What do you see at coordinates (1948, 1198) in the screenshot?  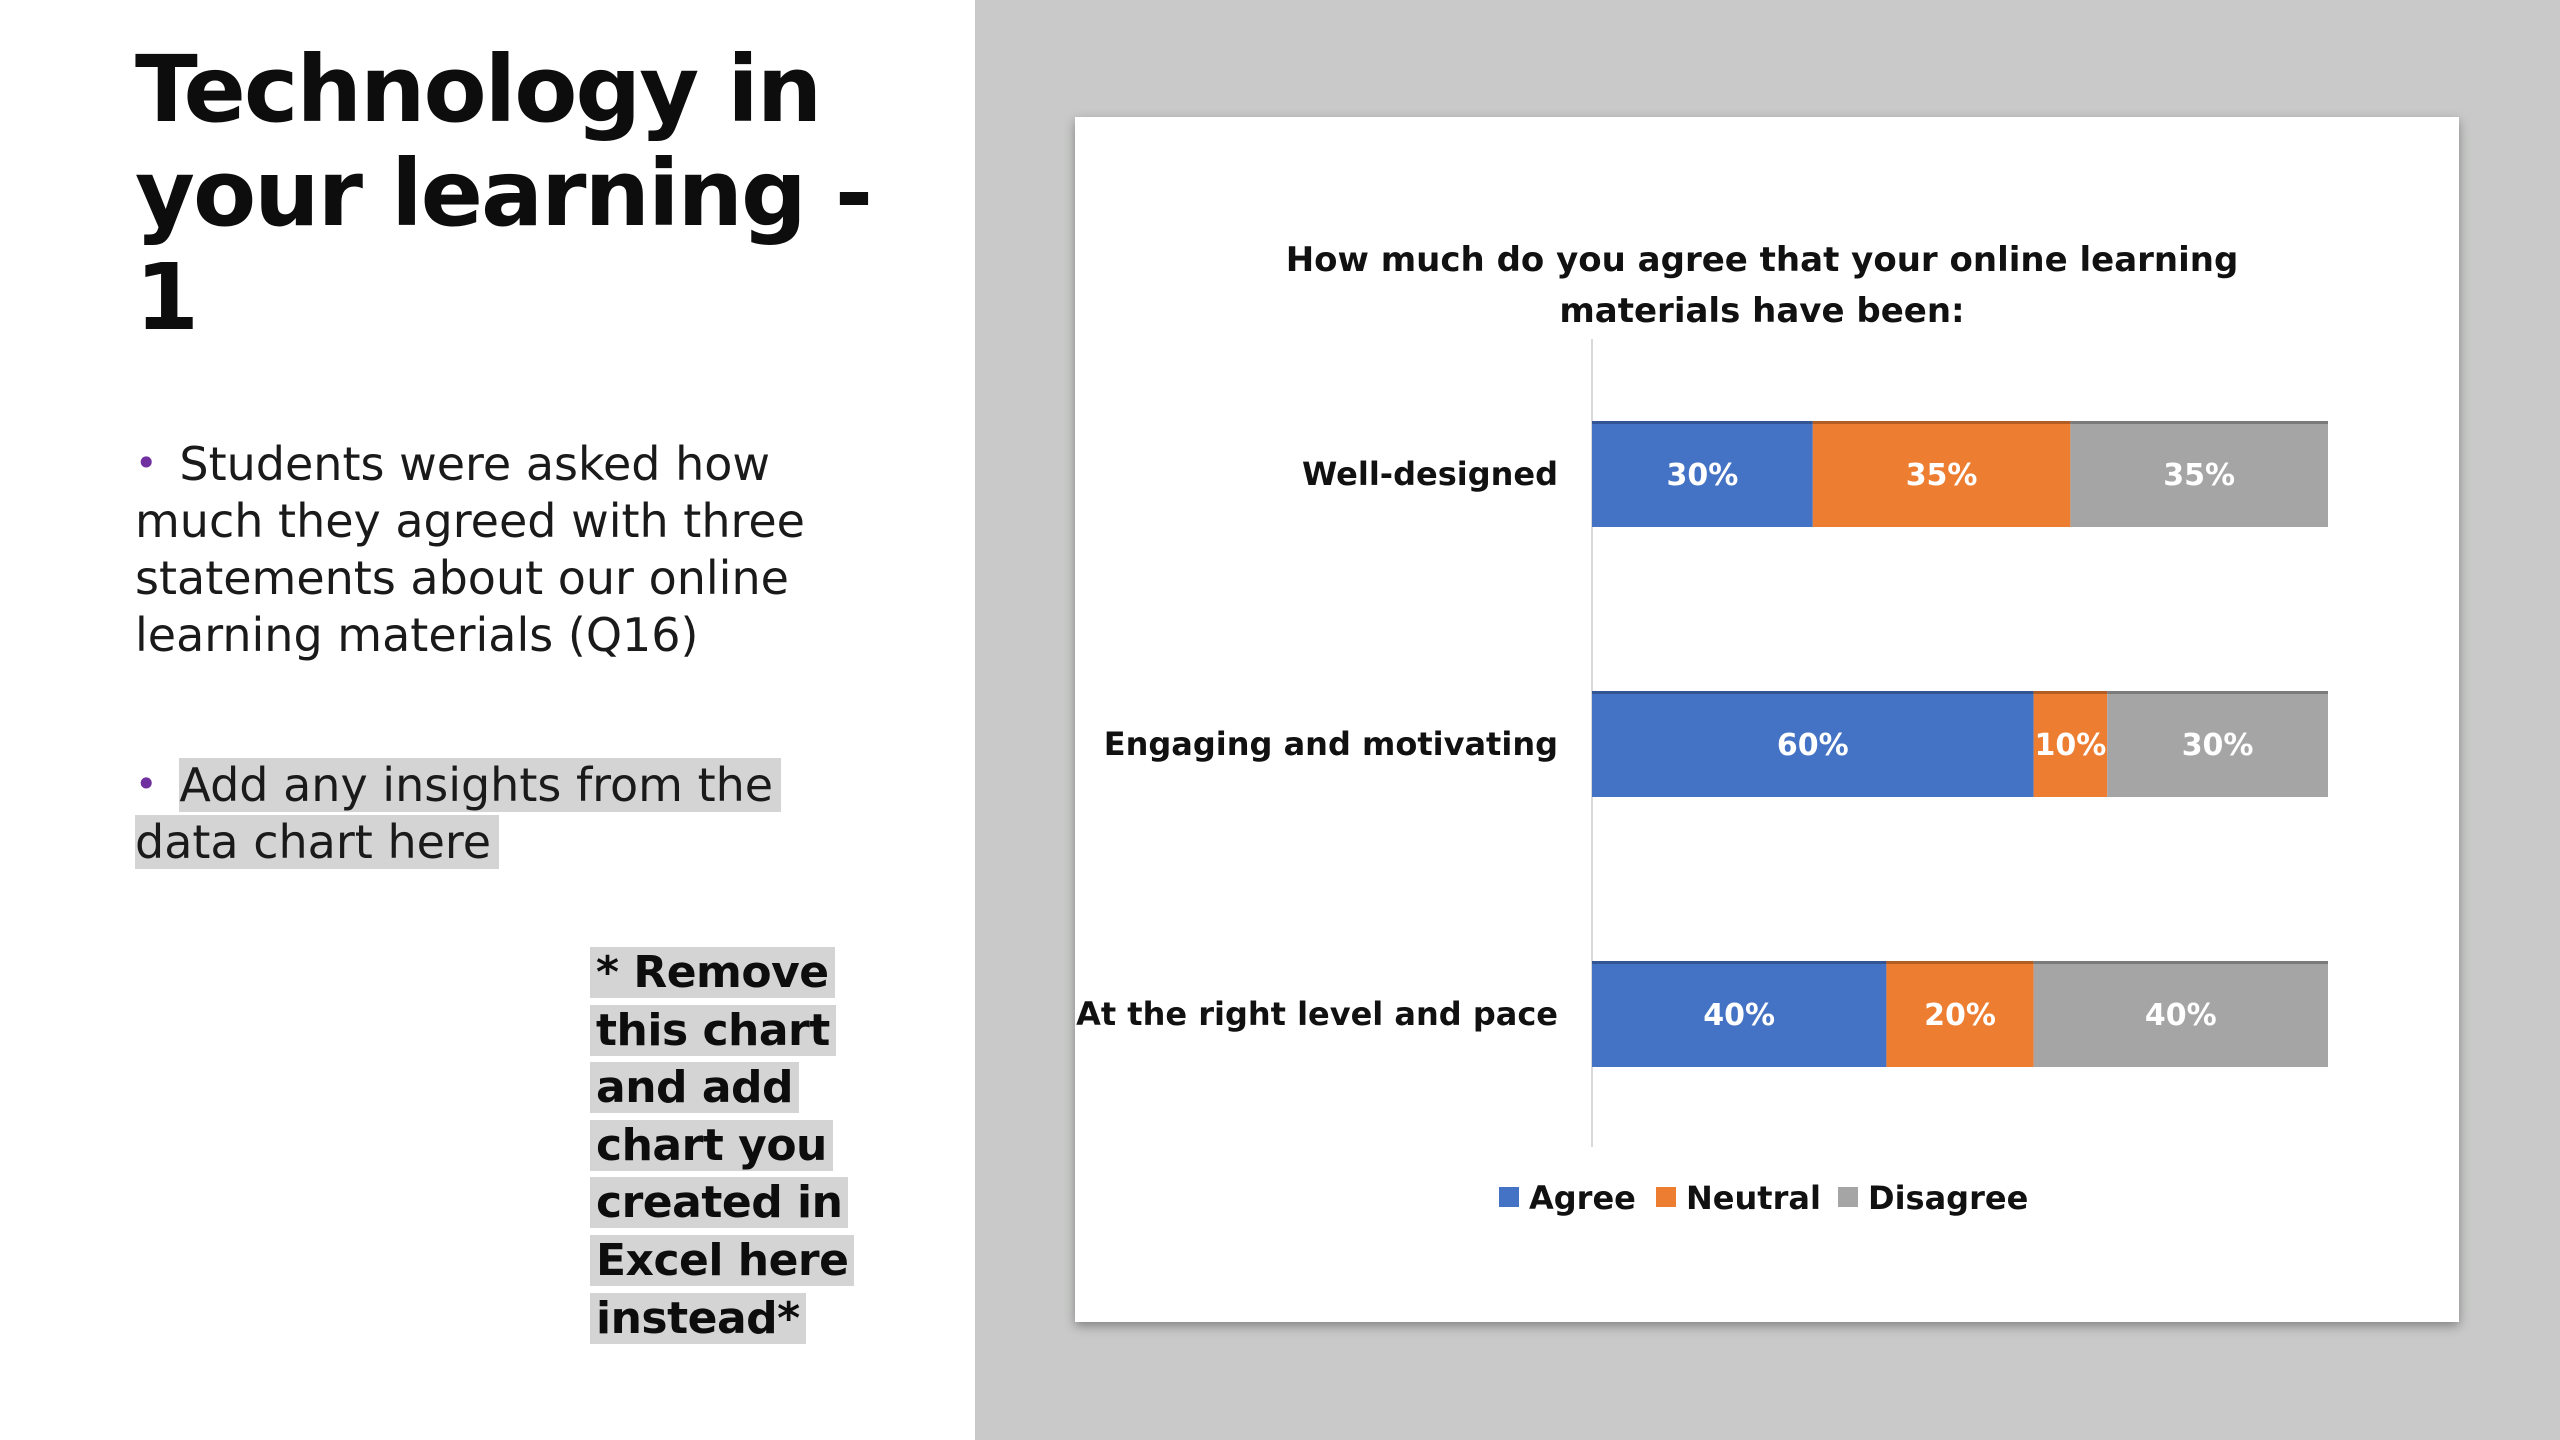 I see `legend-label: Disagree` at bounding box center [1948, 1198].